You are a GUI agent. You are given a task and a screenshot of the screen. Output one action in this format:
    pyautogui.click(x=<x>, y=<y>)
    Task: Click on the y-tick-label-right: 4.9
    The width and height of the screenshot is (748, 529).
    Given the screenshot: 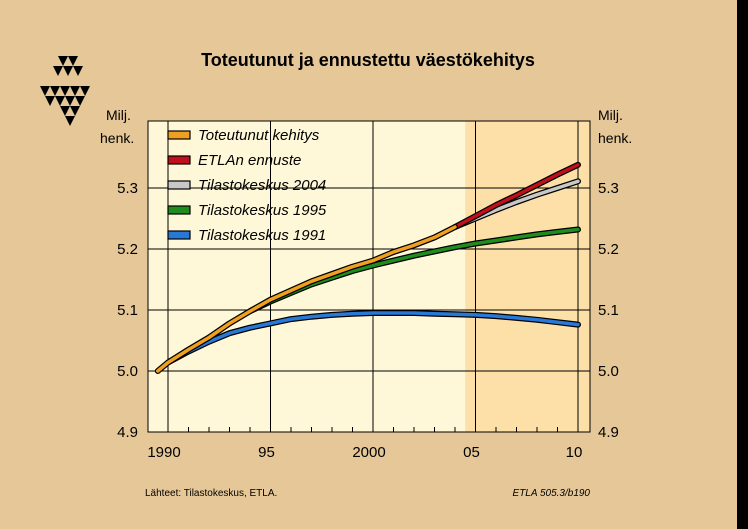 What is the action you would take?
    pyautogui.click(x=608, y=432)
    